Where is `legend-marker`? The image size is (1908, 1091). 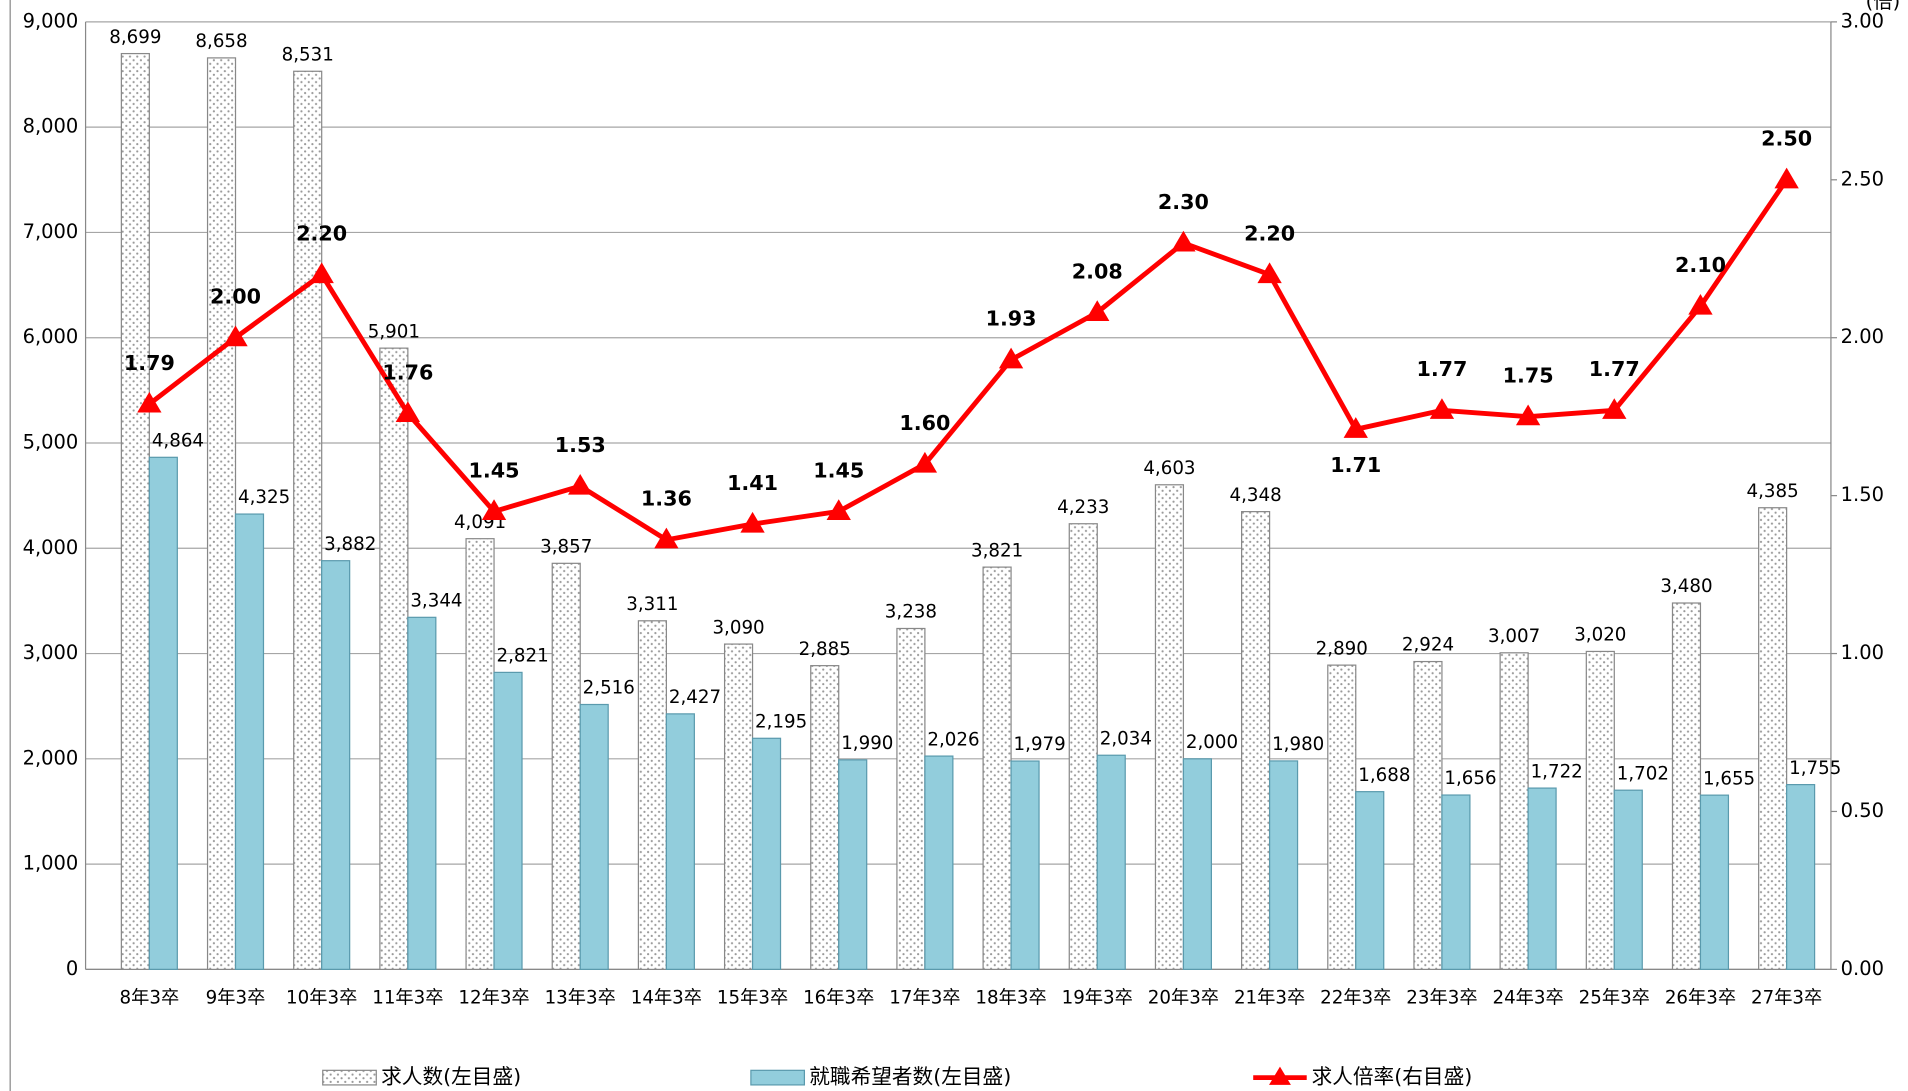 legend-marker is located at coordinates (1280, 1075).